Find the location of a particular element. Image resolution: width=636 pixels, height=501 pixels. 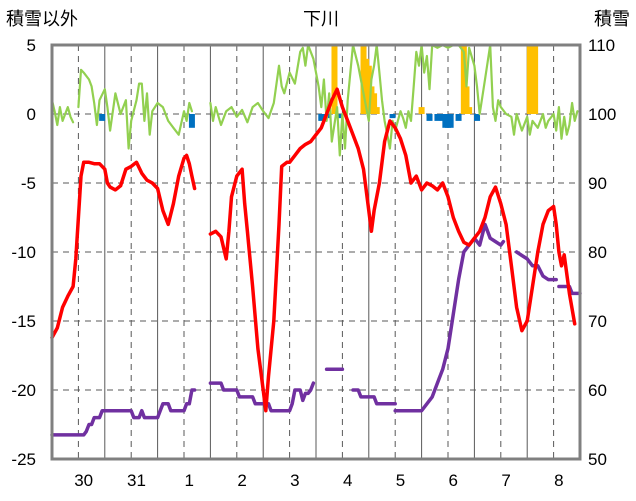

x-tick-label: 6 is located at coordinates (453, 480).